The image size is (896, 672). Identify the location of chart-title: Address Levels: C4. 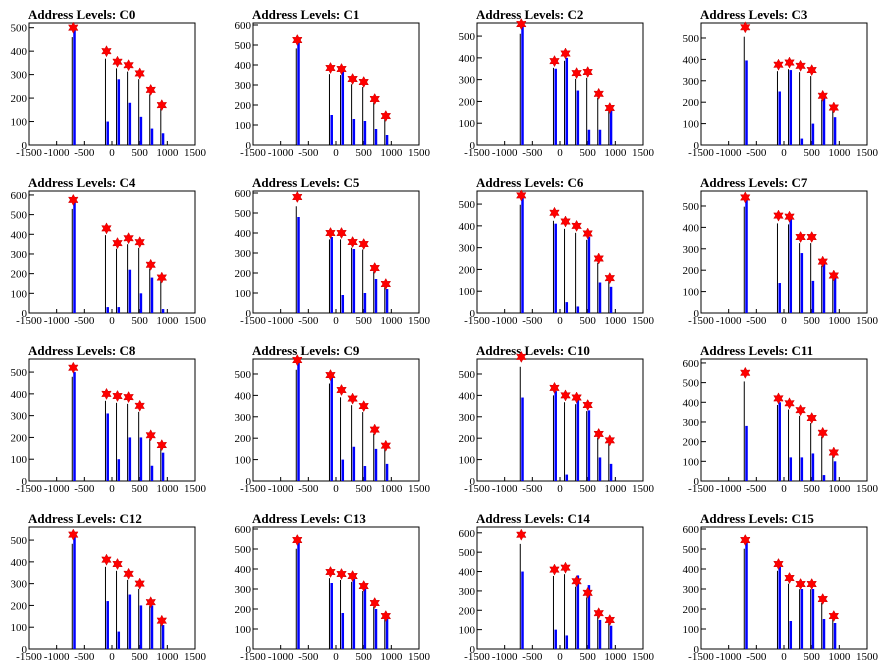
(82, 182).